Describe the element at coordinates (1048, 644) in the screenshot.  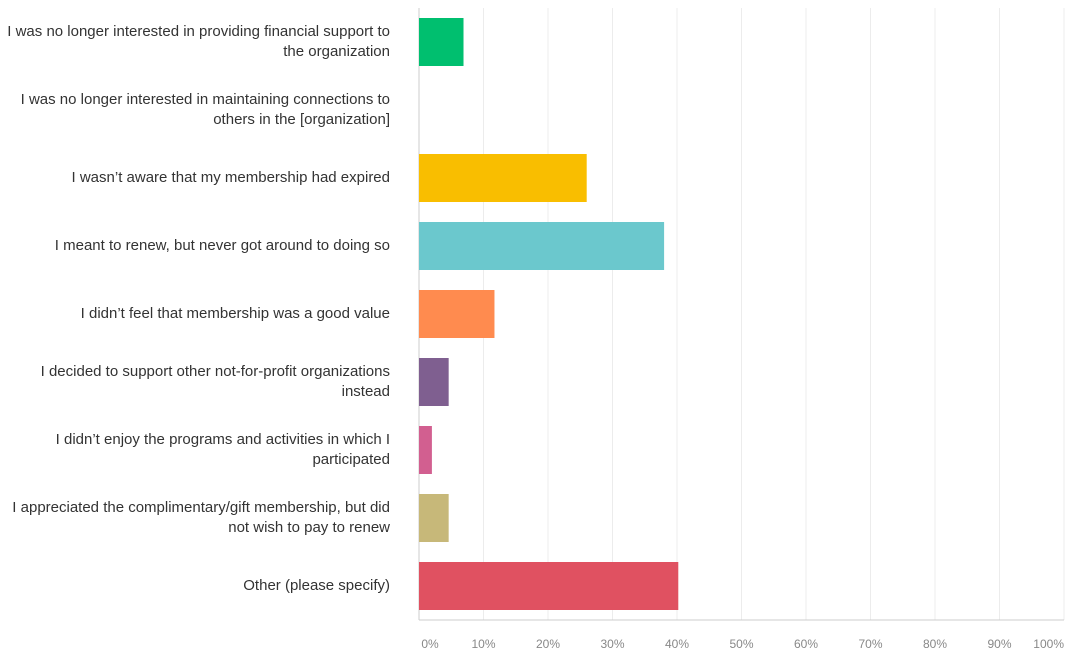
I see `x-tick-label: 100%` at that location.